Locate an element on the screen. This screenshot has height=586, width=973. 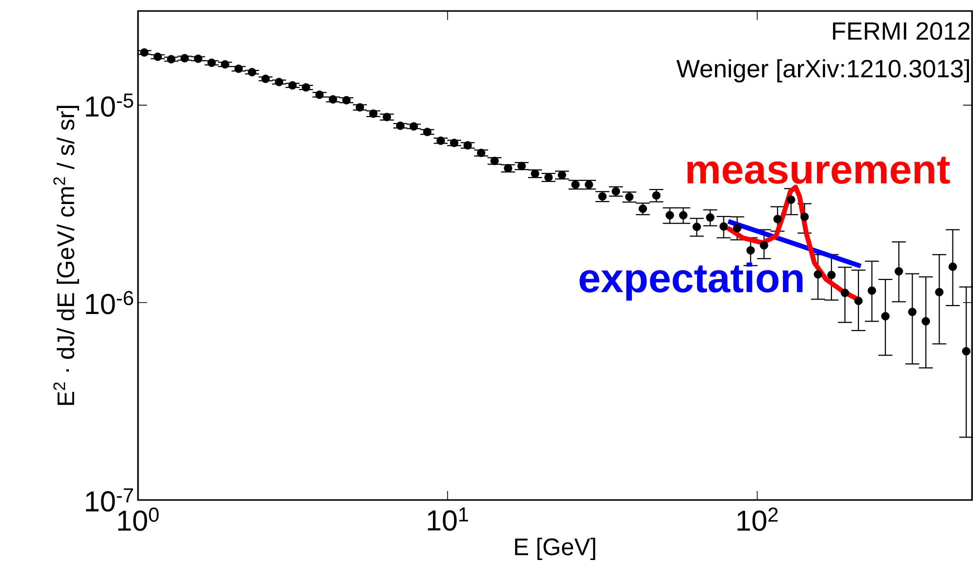
y-axis-title: E$^{2}$ · dJ/ dE [GeV/ cm$^{2}$ / s/ sr] is located at coordinates (66, 255).